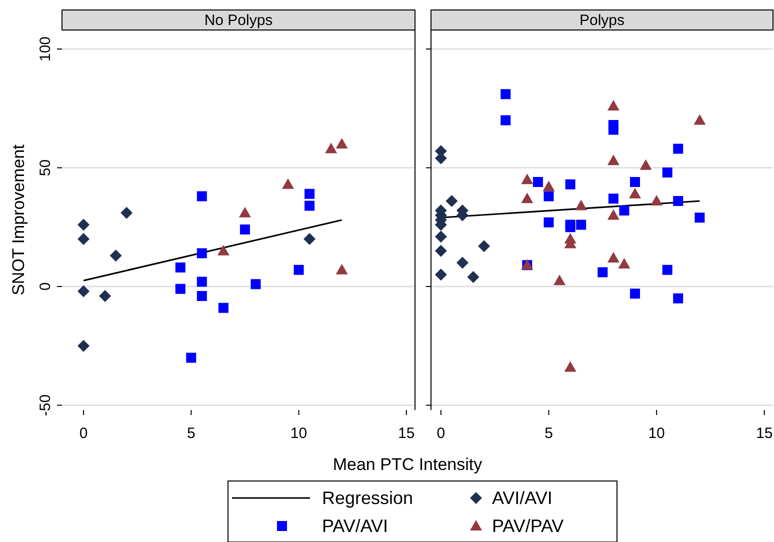 This screenshot has width=774, height=542. I want to click on x-axis-title: Mean PTC Intensity, so click(407, 464).